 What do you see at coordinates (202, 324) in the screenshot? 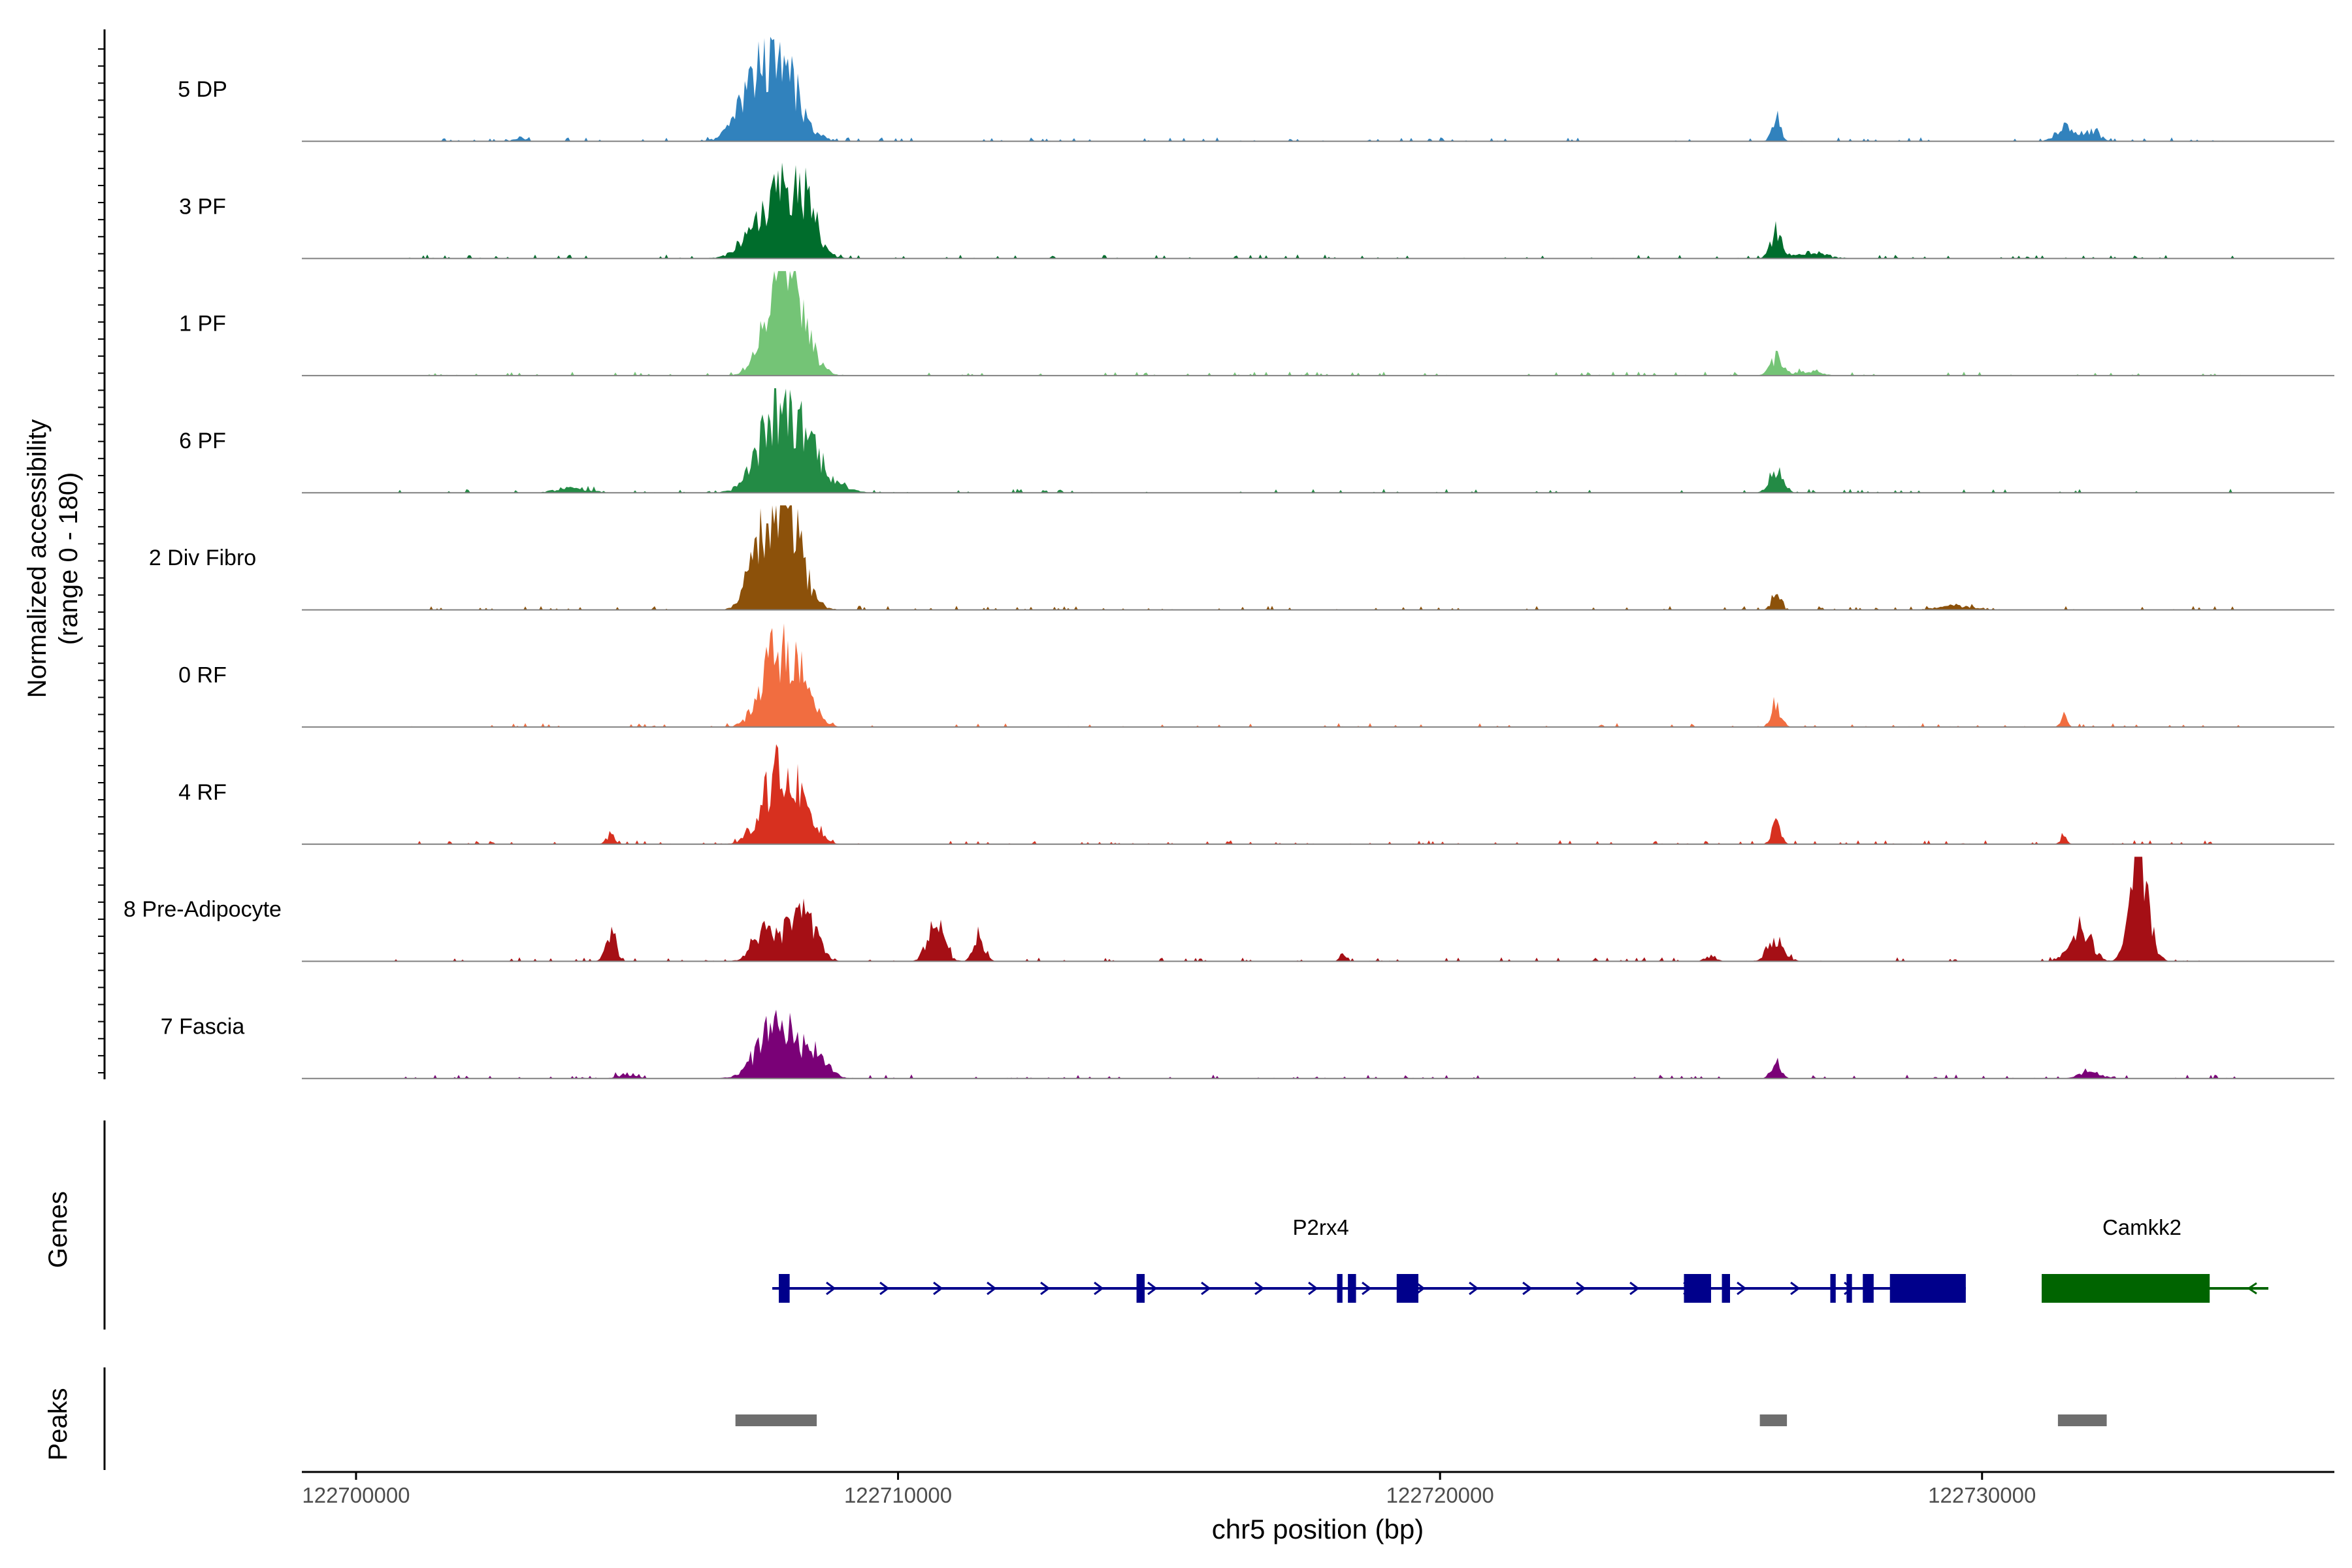
I see `track-label: 1 PF` at bounding box center [202, 324].